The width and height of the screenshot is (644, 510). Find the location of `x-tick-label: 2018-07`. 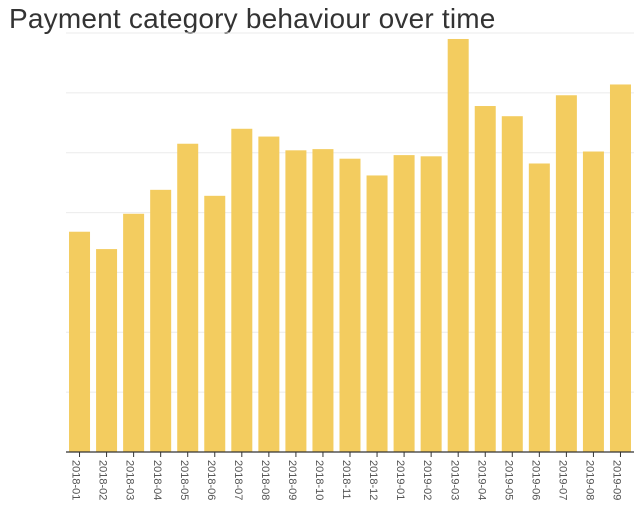

x-tick-label: 2018-07 is located at coordinates (238, 480).